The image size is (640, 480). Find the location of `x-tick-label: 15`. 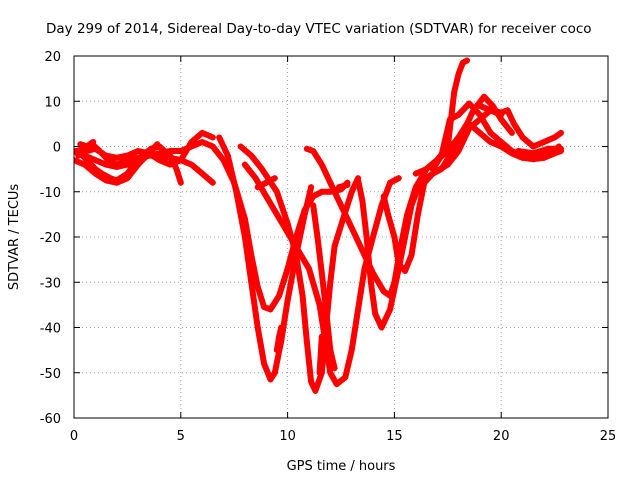

x-tick-label: 15 is located at coordinates (394, 436).